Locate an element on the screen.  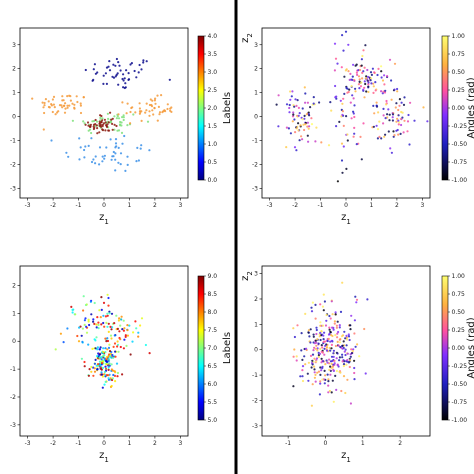
y-tick-label: -1 is located at coordinates (13, 369).